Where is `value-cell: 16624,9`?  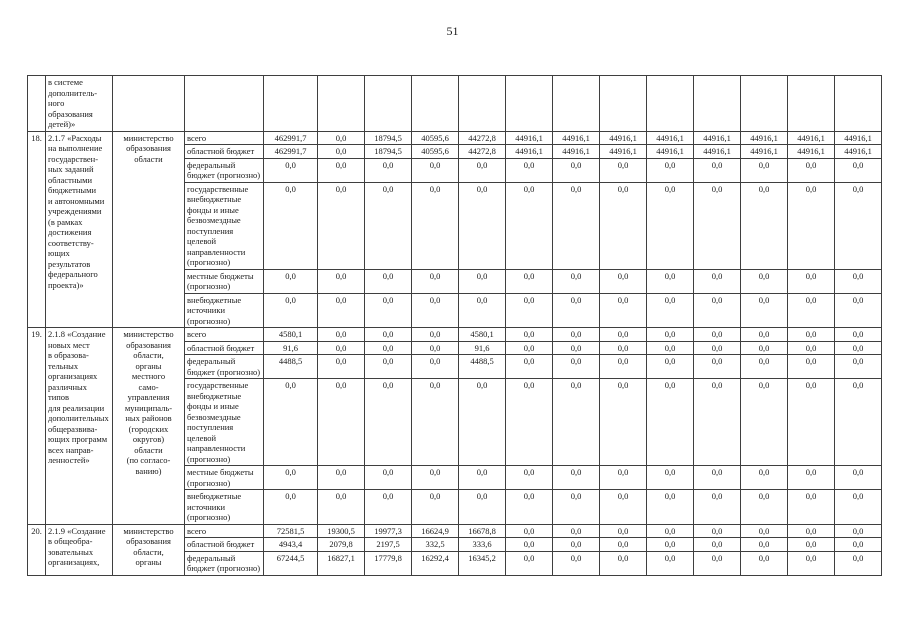 value-cell: 16624,9 is located at coordinates (435, 530).